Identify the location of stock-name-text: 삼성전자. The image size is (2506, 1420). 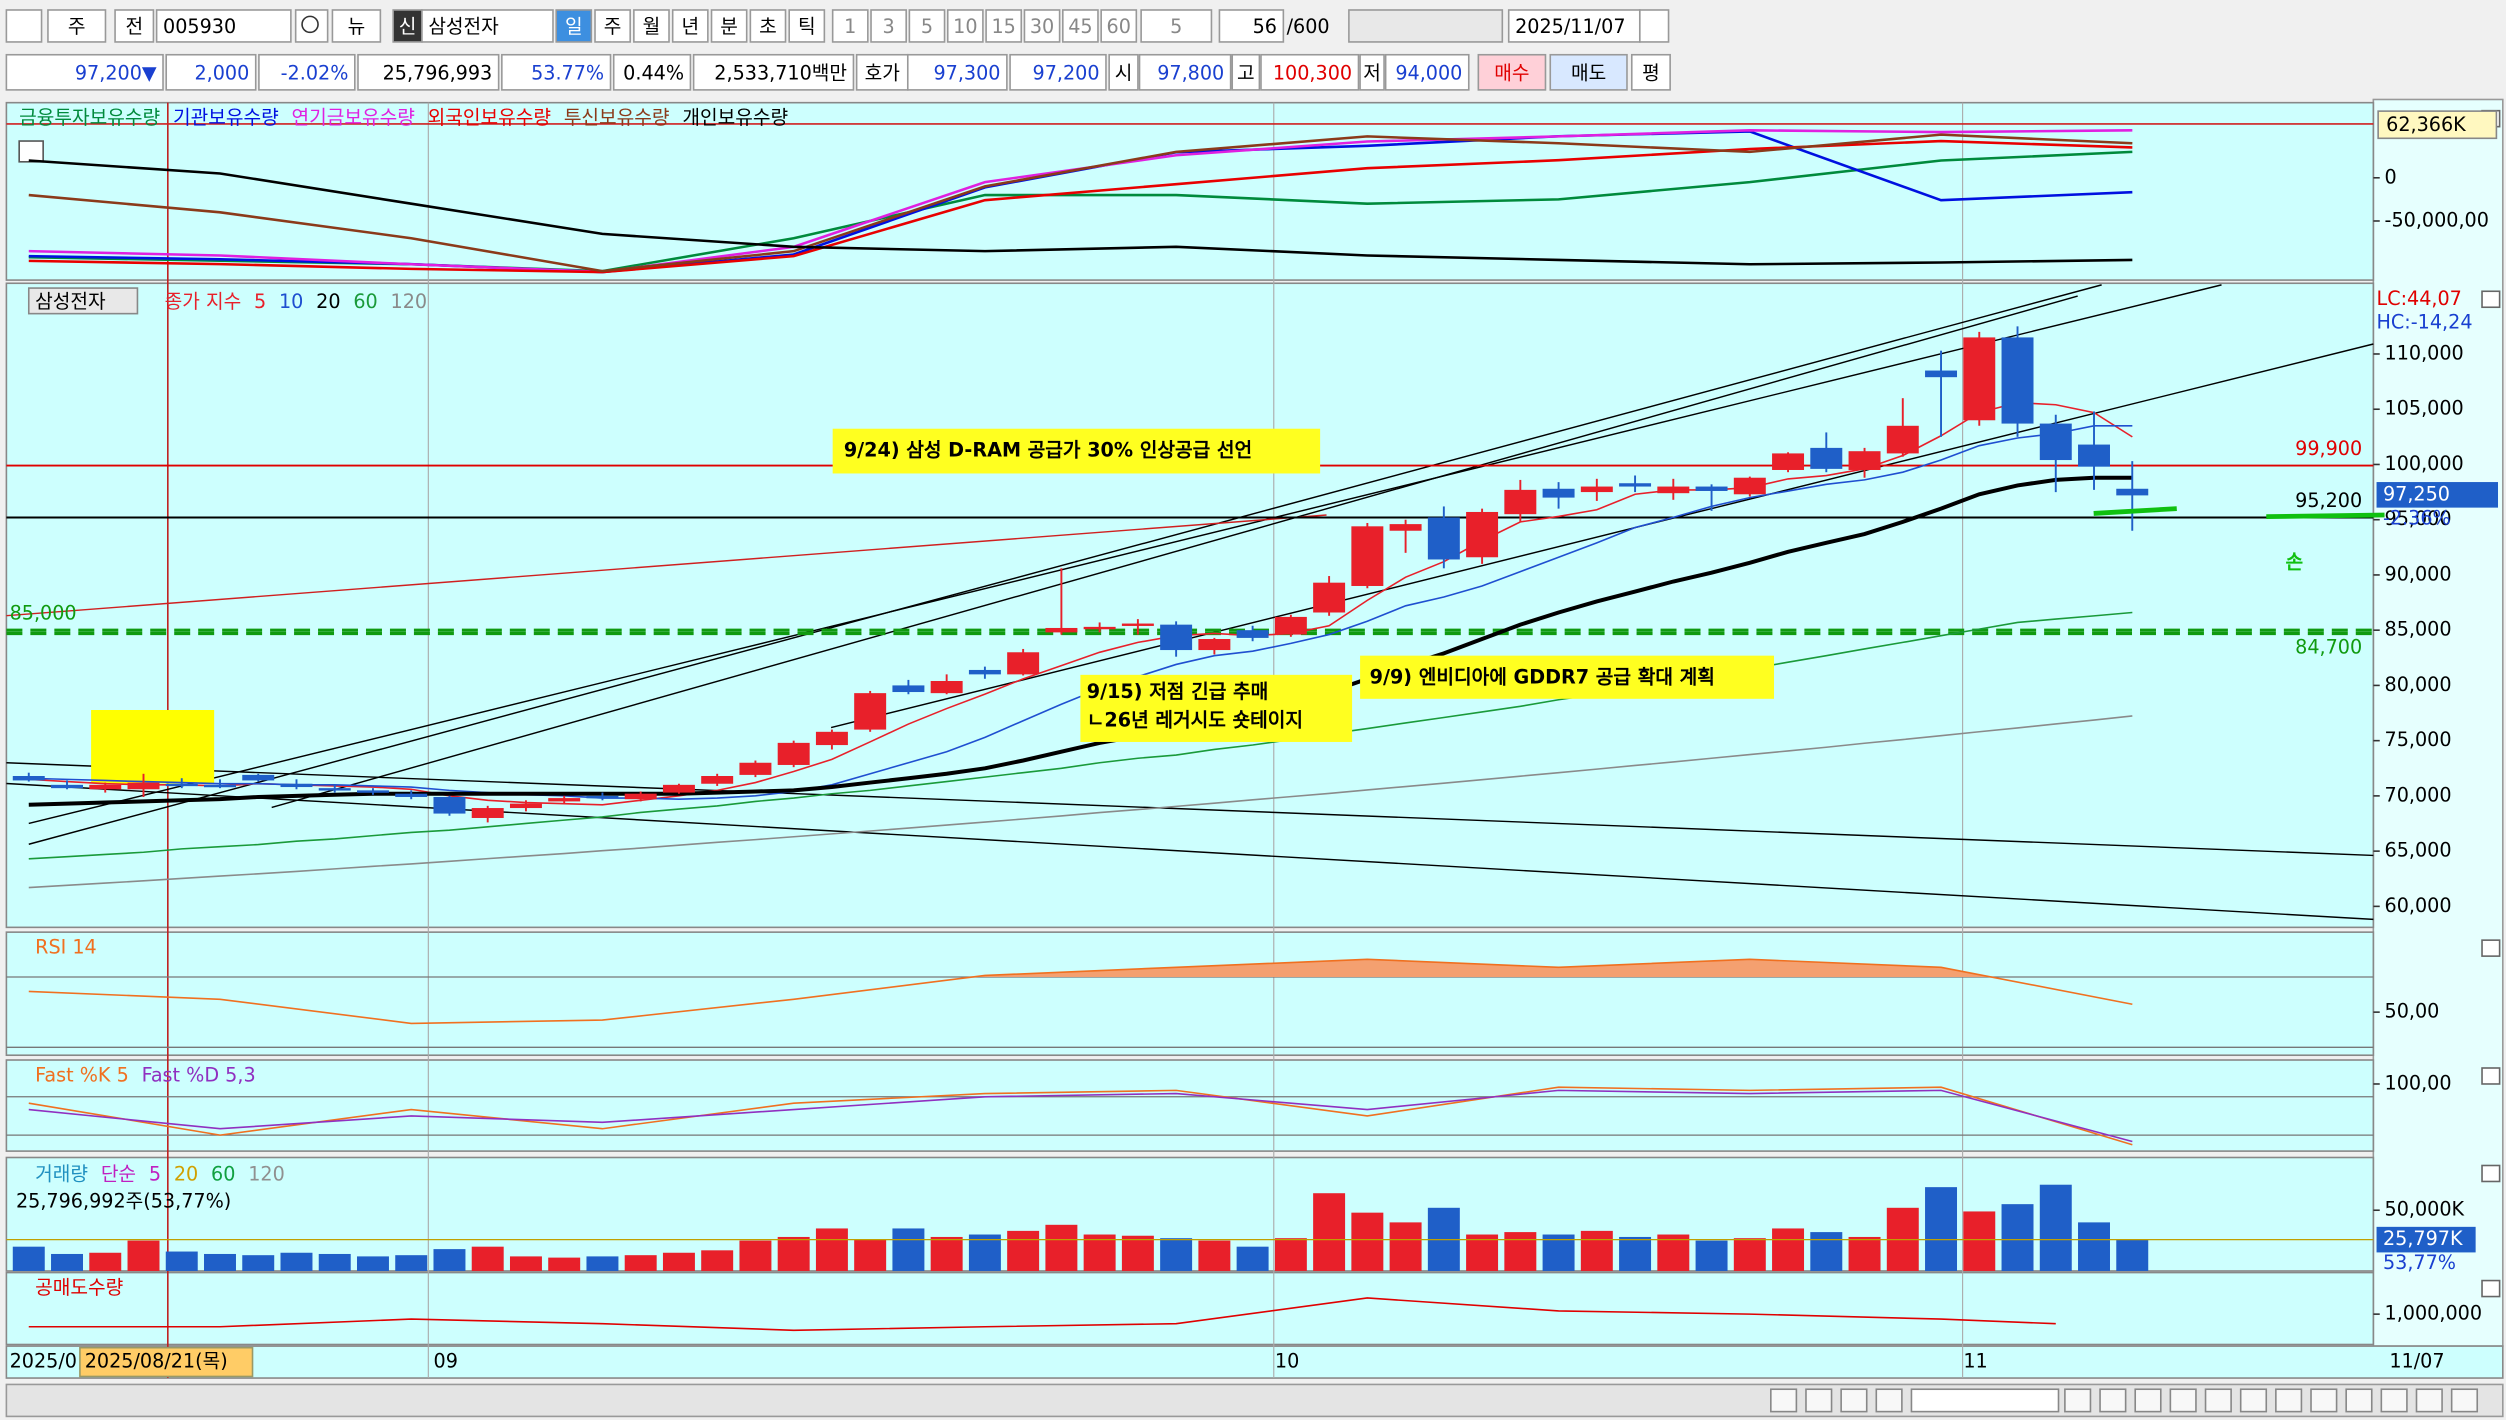
(463, 26).